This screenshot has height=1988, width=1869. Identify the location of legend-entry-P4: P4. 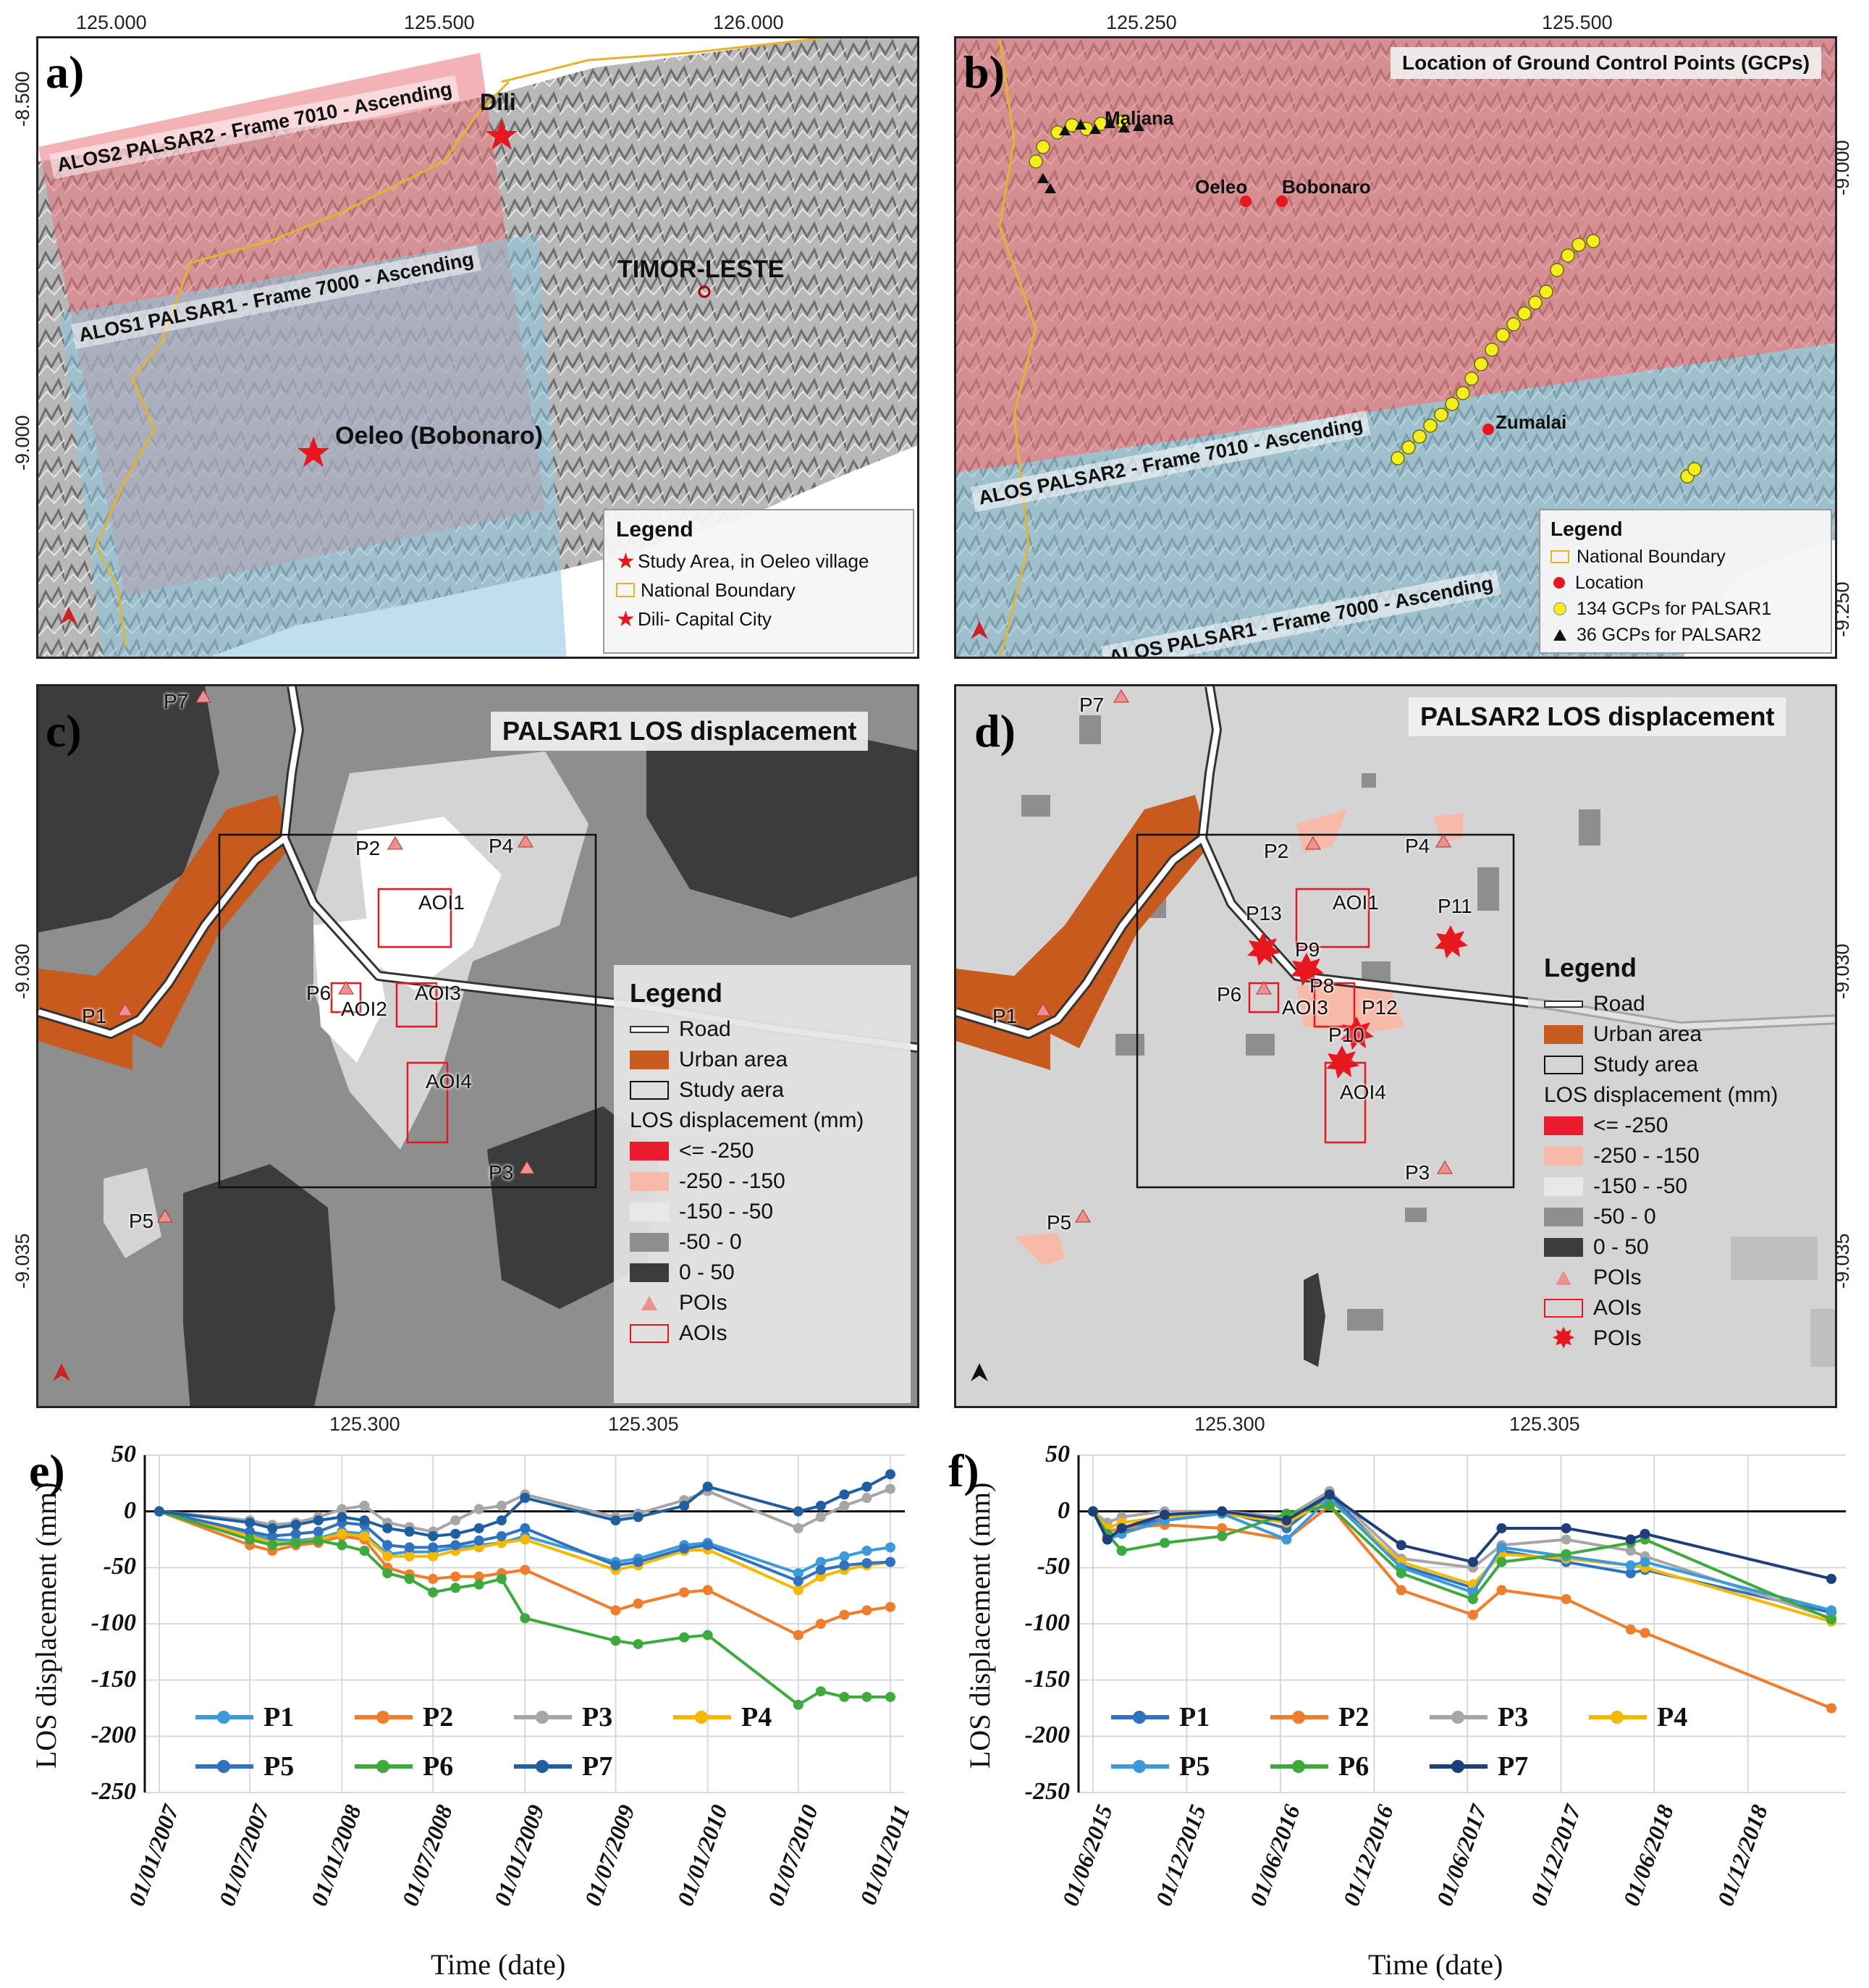
(722, 1717).